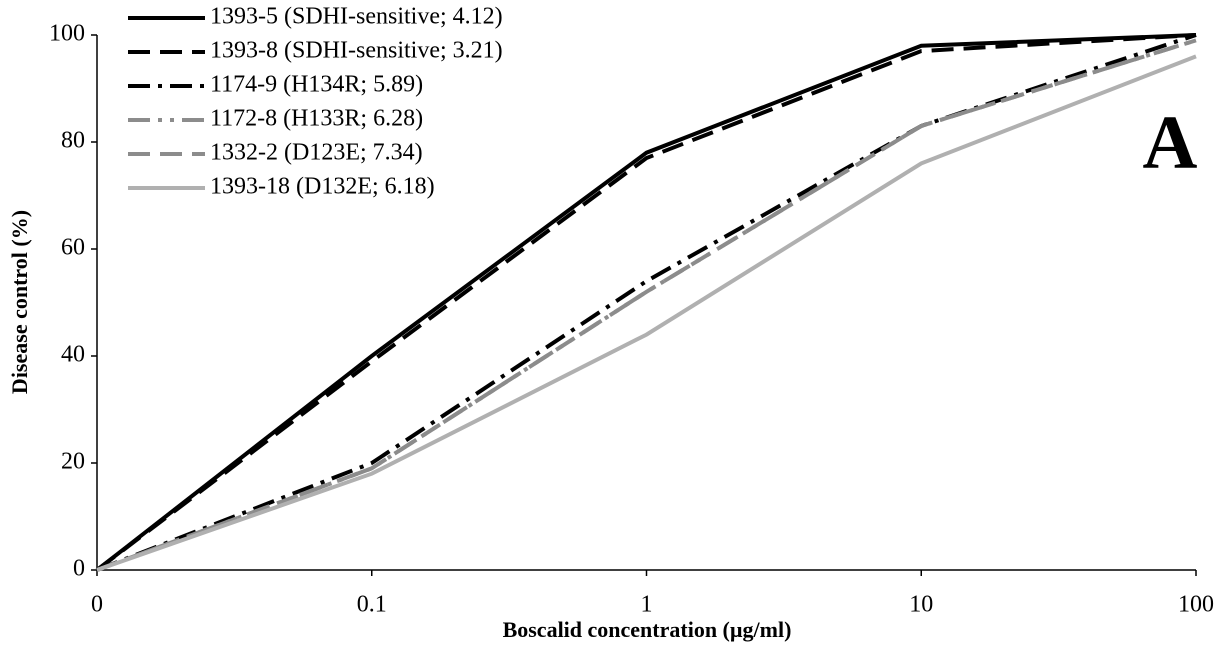 The image size is (1231, 649). Describe the element at coordinates (356, 17) in the screenshot. I see `legend-label: 1393-5 (SDHI-sensitive; 4.12)` at that location.